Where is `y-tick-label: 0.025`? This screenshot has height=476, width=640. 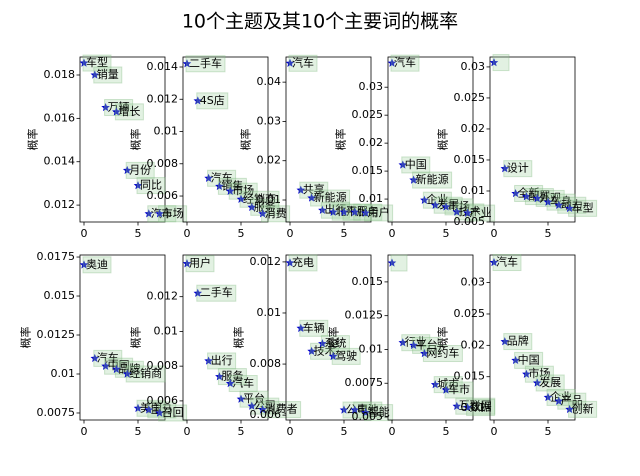
y-tick-label: 0.025 is located at coordinates (470, 97).